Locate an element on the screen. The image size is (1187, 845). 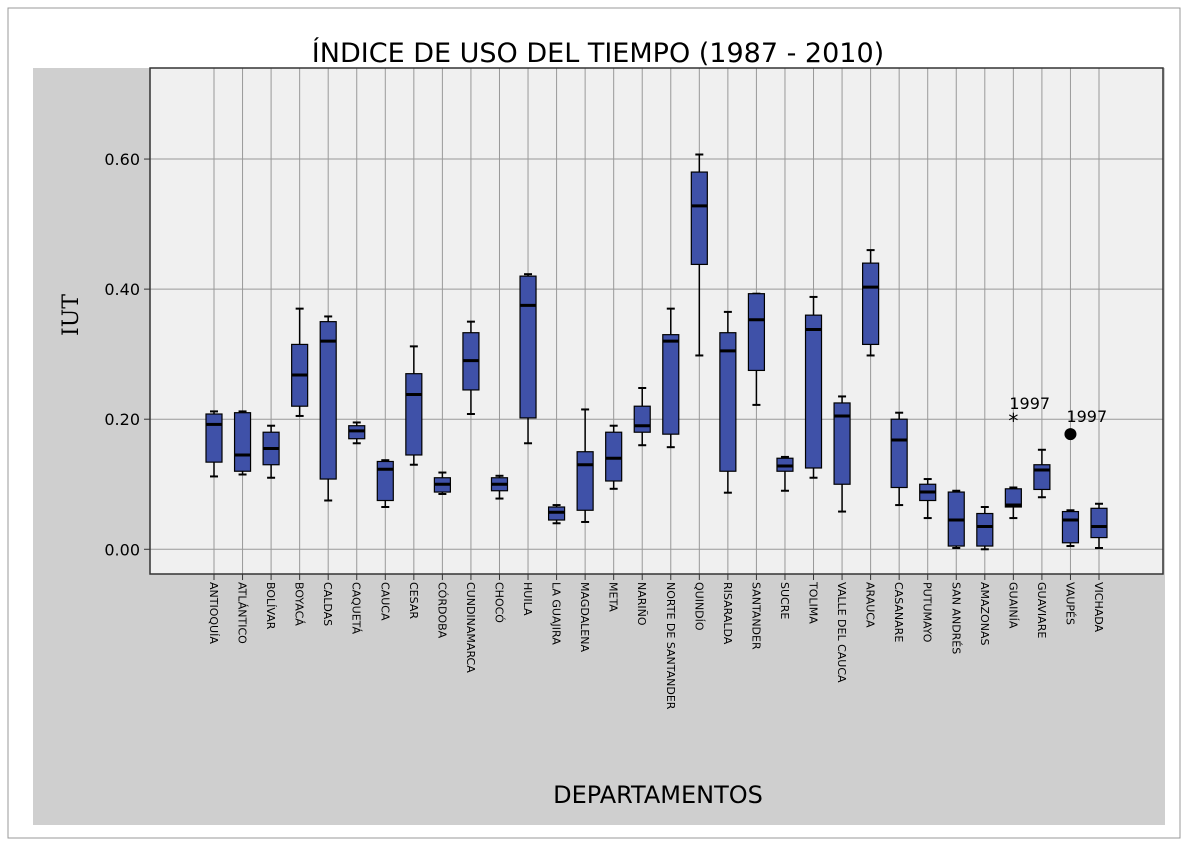
x-tick-label: GUAVIARE is located at coordinates (1041, 610).